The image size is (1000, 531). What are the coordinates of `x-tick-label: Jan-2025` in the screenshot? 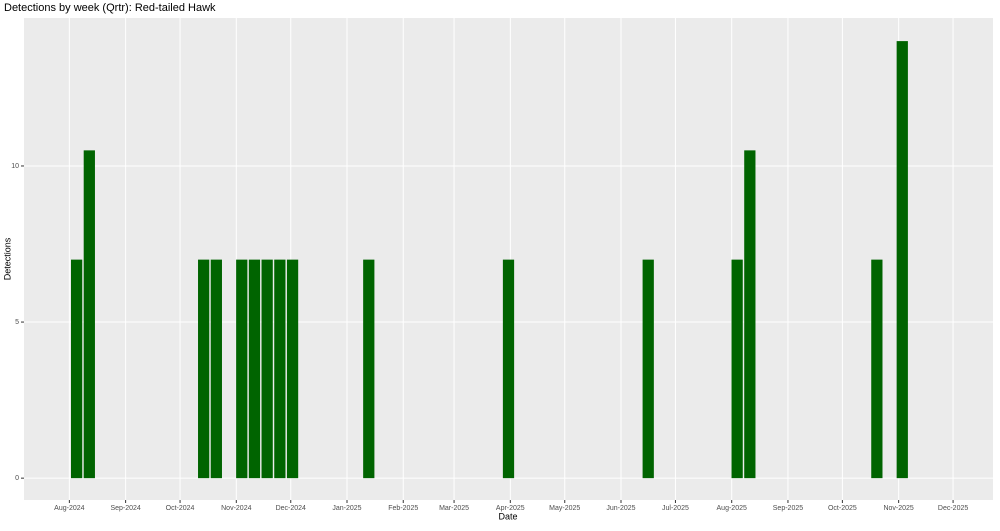 It's located at (346, 508).